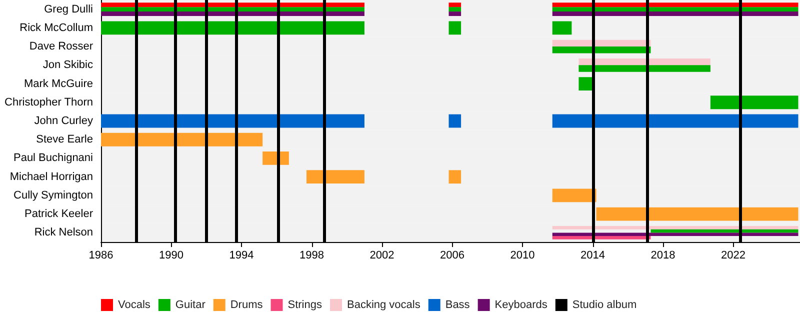 The image size is (800, 320). What do you see at coordinates (134, 305) in the screenshot?
I see `legend-label: Vocals` at bounding box center [134, 305].